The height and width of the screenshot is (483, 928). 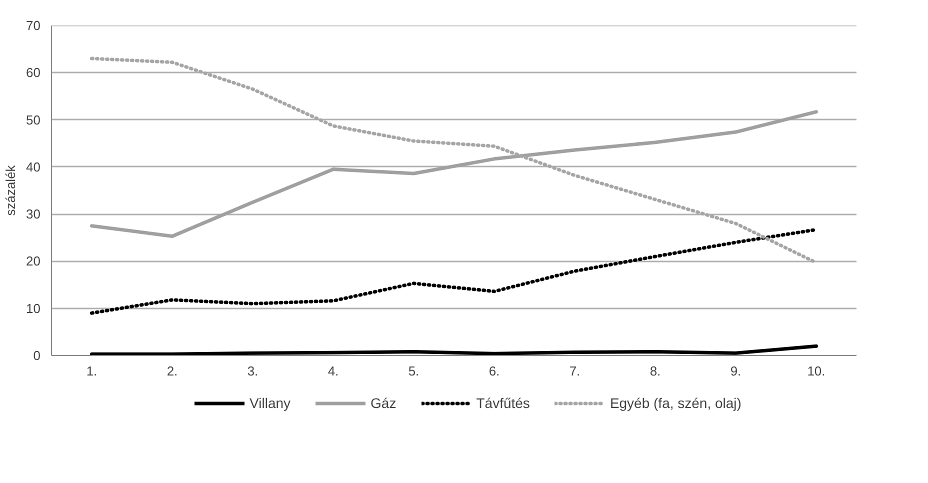 What do you see at coordinates (252, 371) in the screenshot?
I see `x-tick-label: 3.` at bounding box center [252, 371].